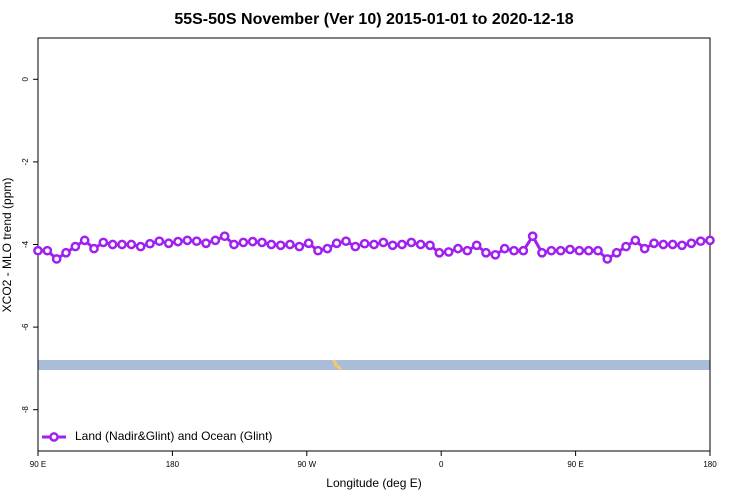 This screenshot has width=750, height=500. I want to click on y-tick-label: -6, so click(25, 327).